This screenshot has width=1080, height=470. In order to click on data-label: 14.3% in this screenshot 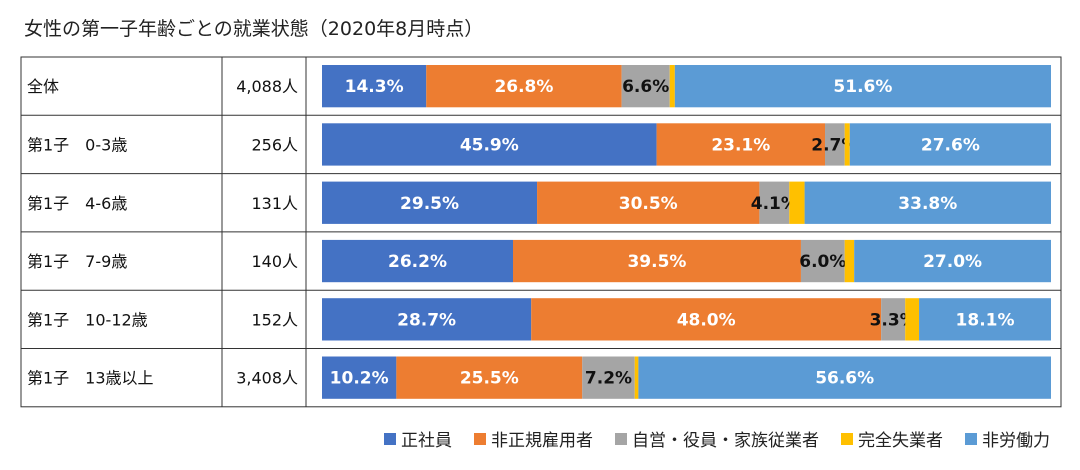, I will do `click(374, 87)`.